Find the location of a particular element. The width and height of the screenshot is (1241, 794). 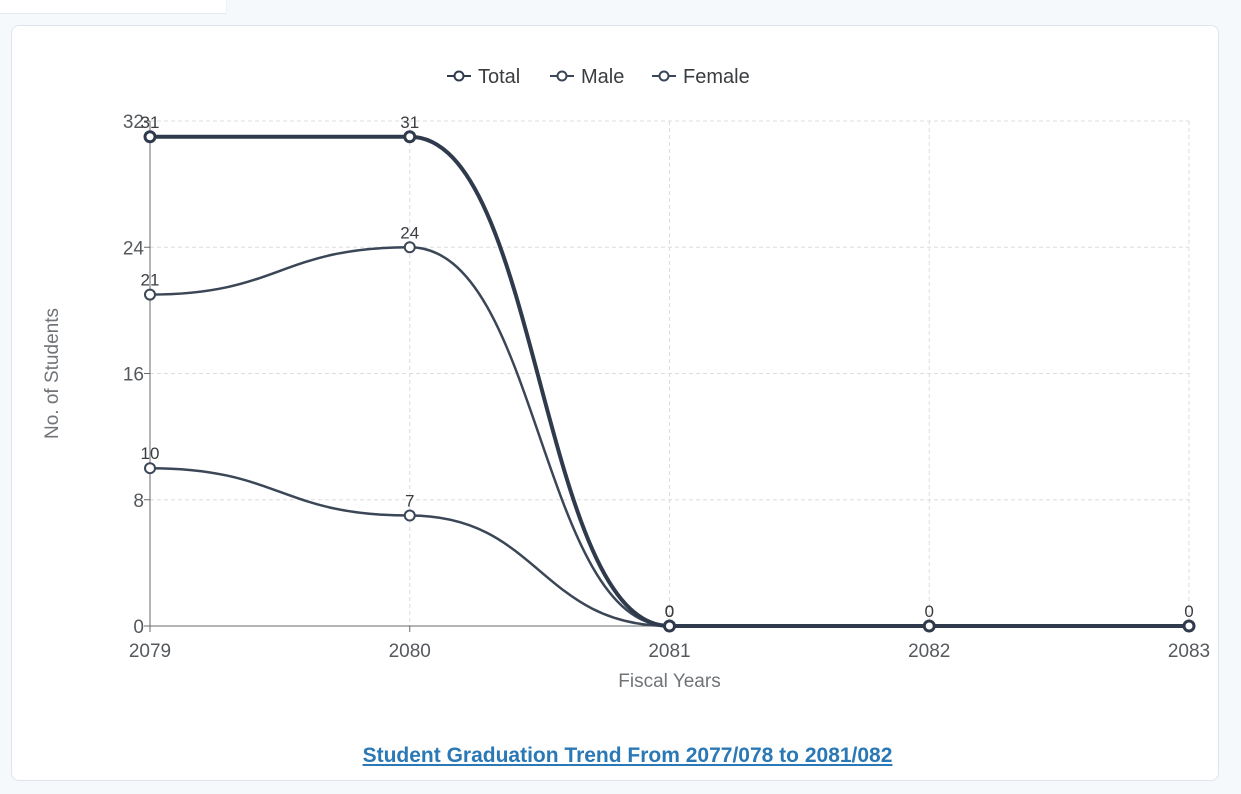

y-axis-title: No. of Students is located at coordinates (52, 373).